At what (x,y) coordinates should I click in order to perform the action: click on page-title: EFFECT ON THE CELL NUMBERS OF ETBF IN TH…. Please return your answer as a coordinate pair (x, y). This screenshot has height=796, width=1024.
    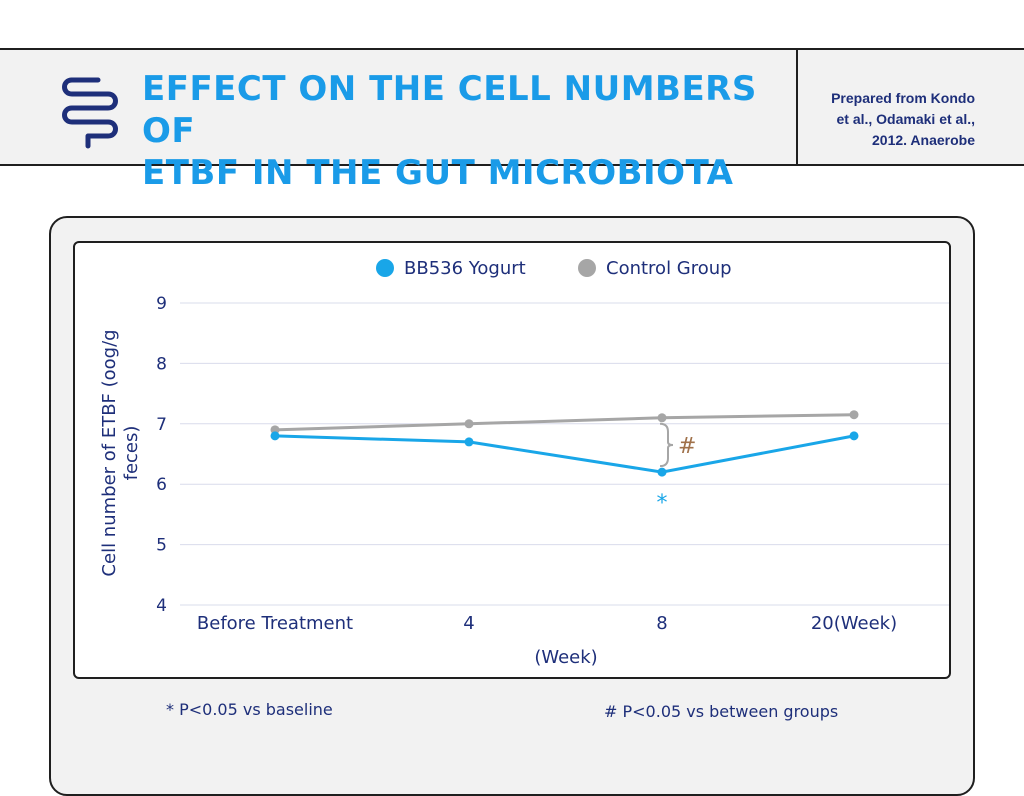
    Looking at the image, I should click on (462, 131).